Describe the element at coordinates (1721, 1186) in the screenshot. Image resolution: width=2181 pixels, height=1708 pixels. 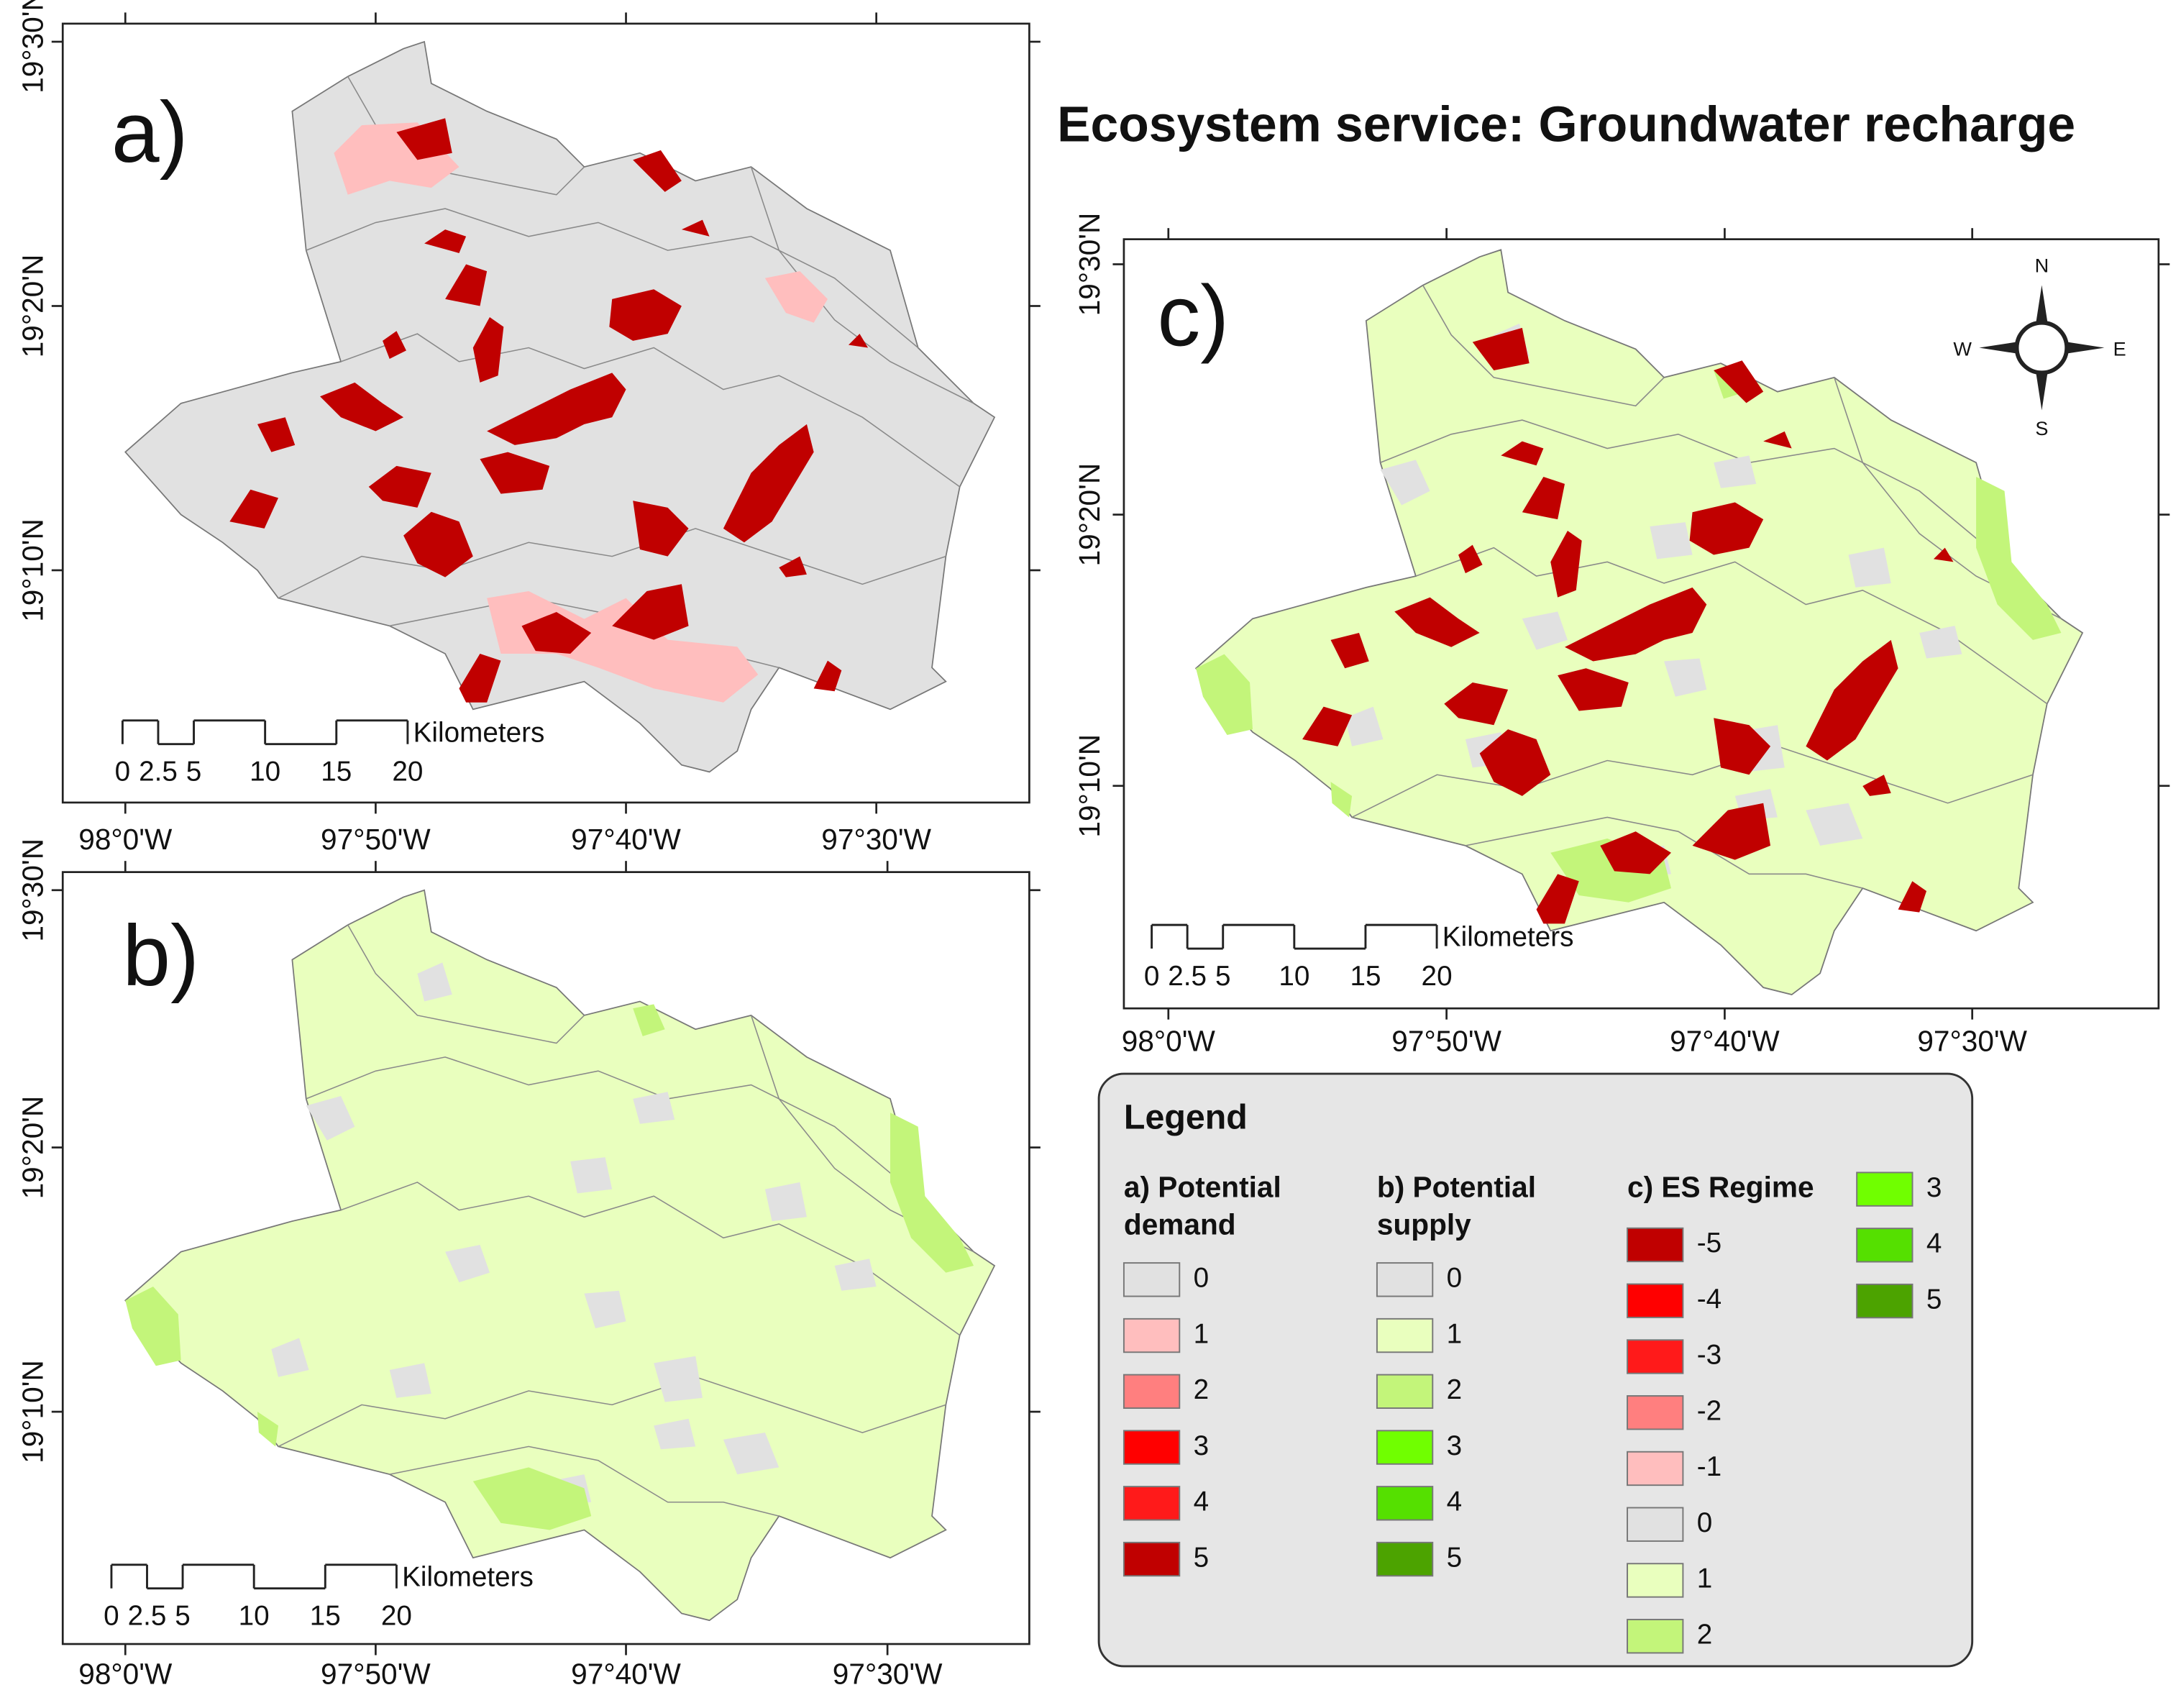
I see `legend-group-title: c) ES Regime` at that location.